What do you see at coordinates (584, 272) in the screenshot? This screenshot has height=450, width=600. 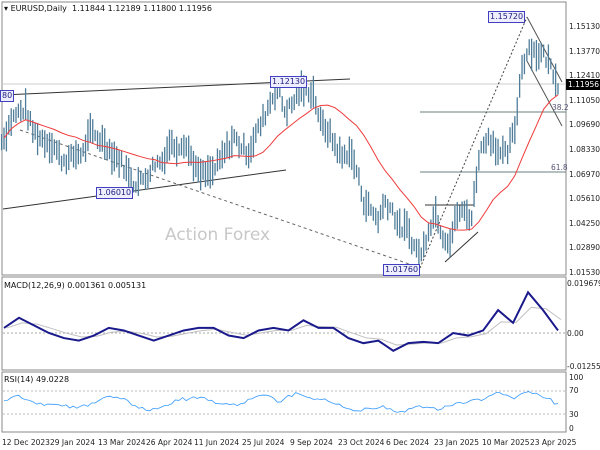 I see `price-tick: 1.01530` at bounding box center [584, 272].